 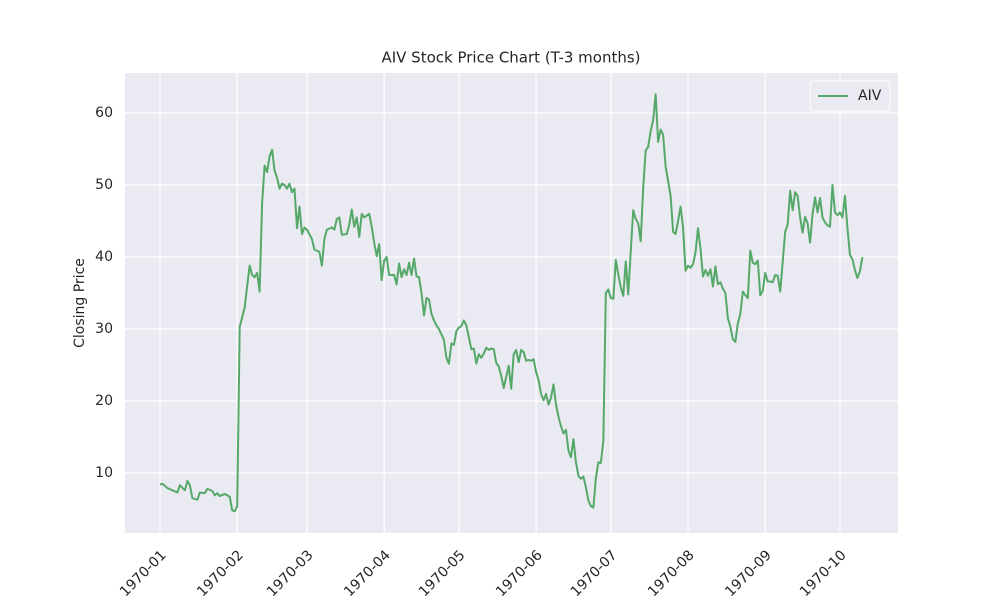 I want to click on y-tick-label: 40, so click(x=104, y=257).